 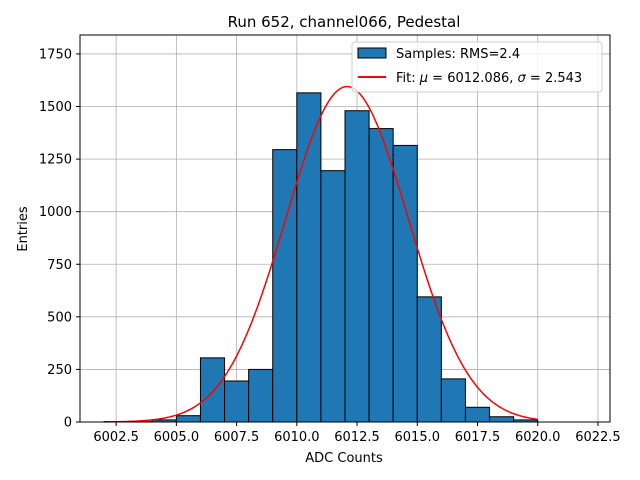 I want to click on legend-fit-mu-equals: =, so click(x=437, y=78).